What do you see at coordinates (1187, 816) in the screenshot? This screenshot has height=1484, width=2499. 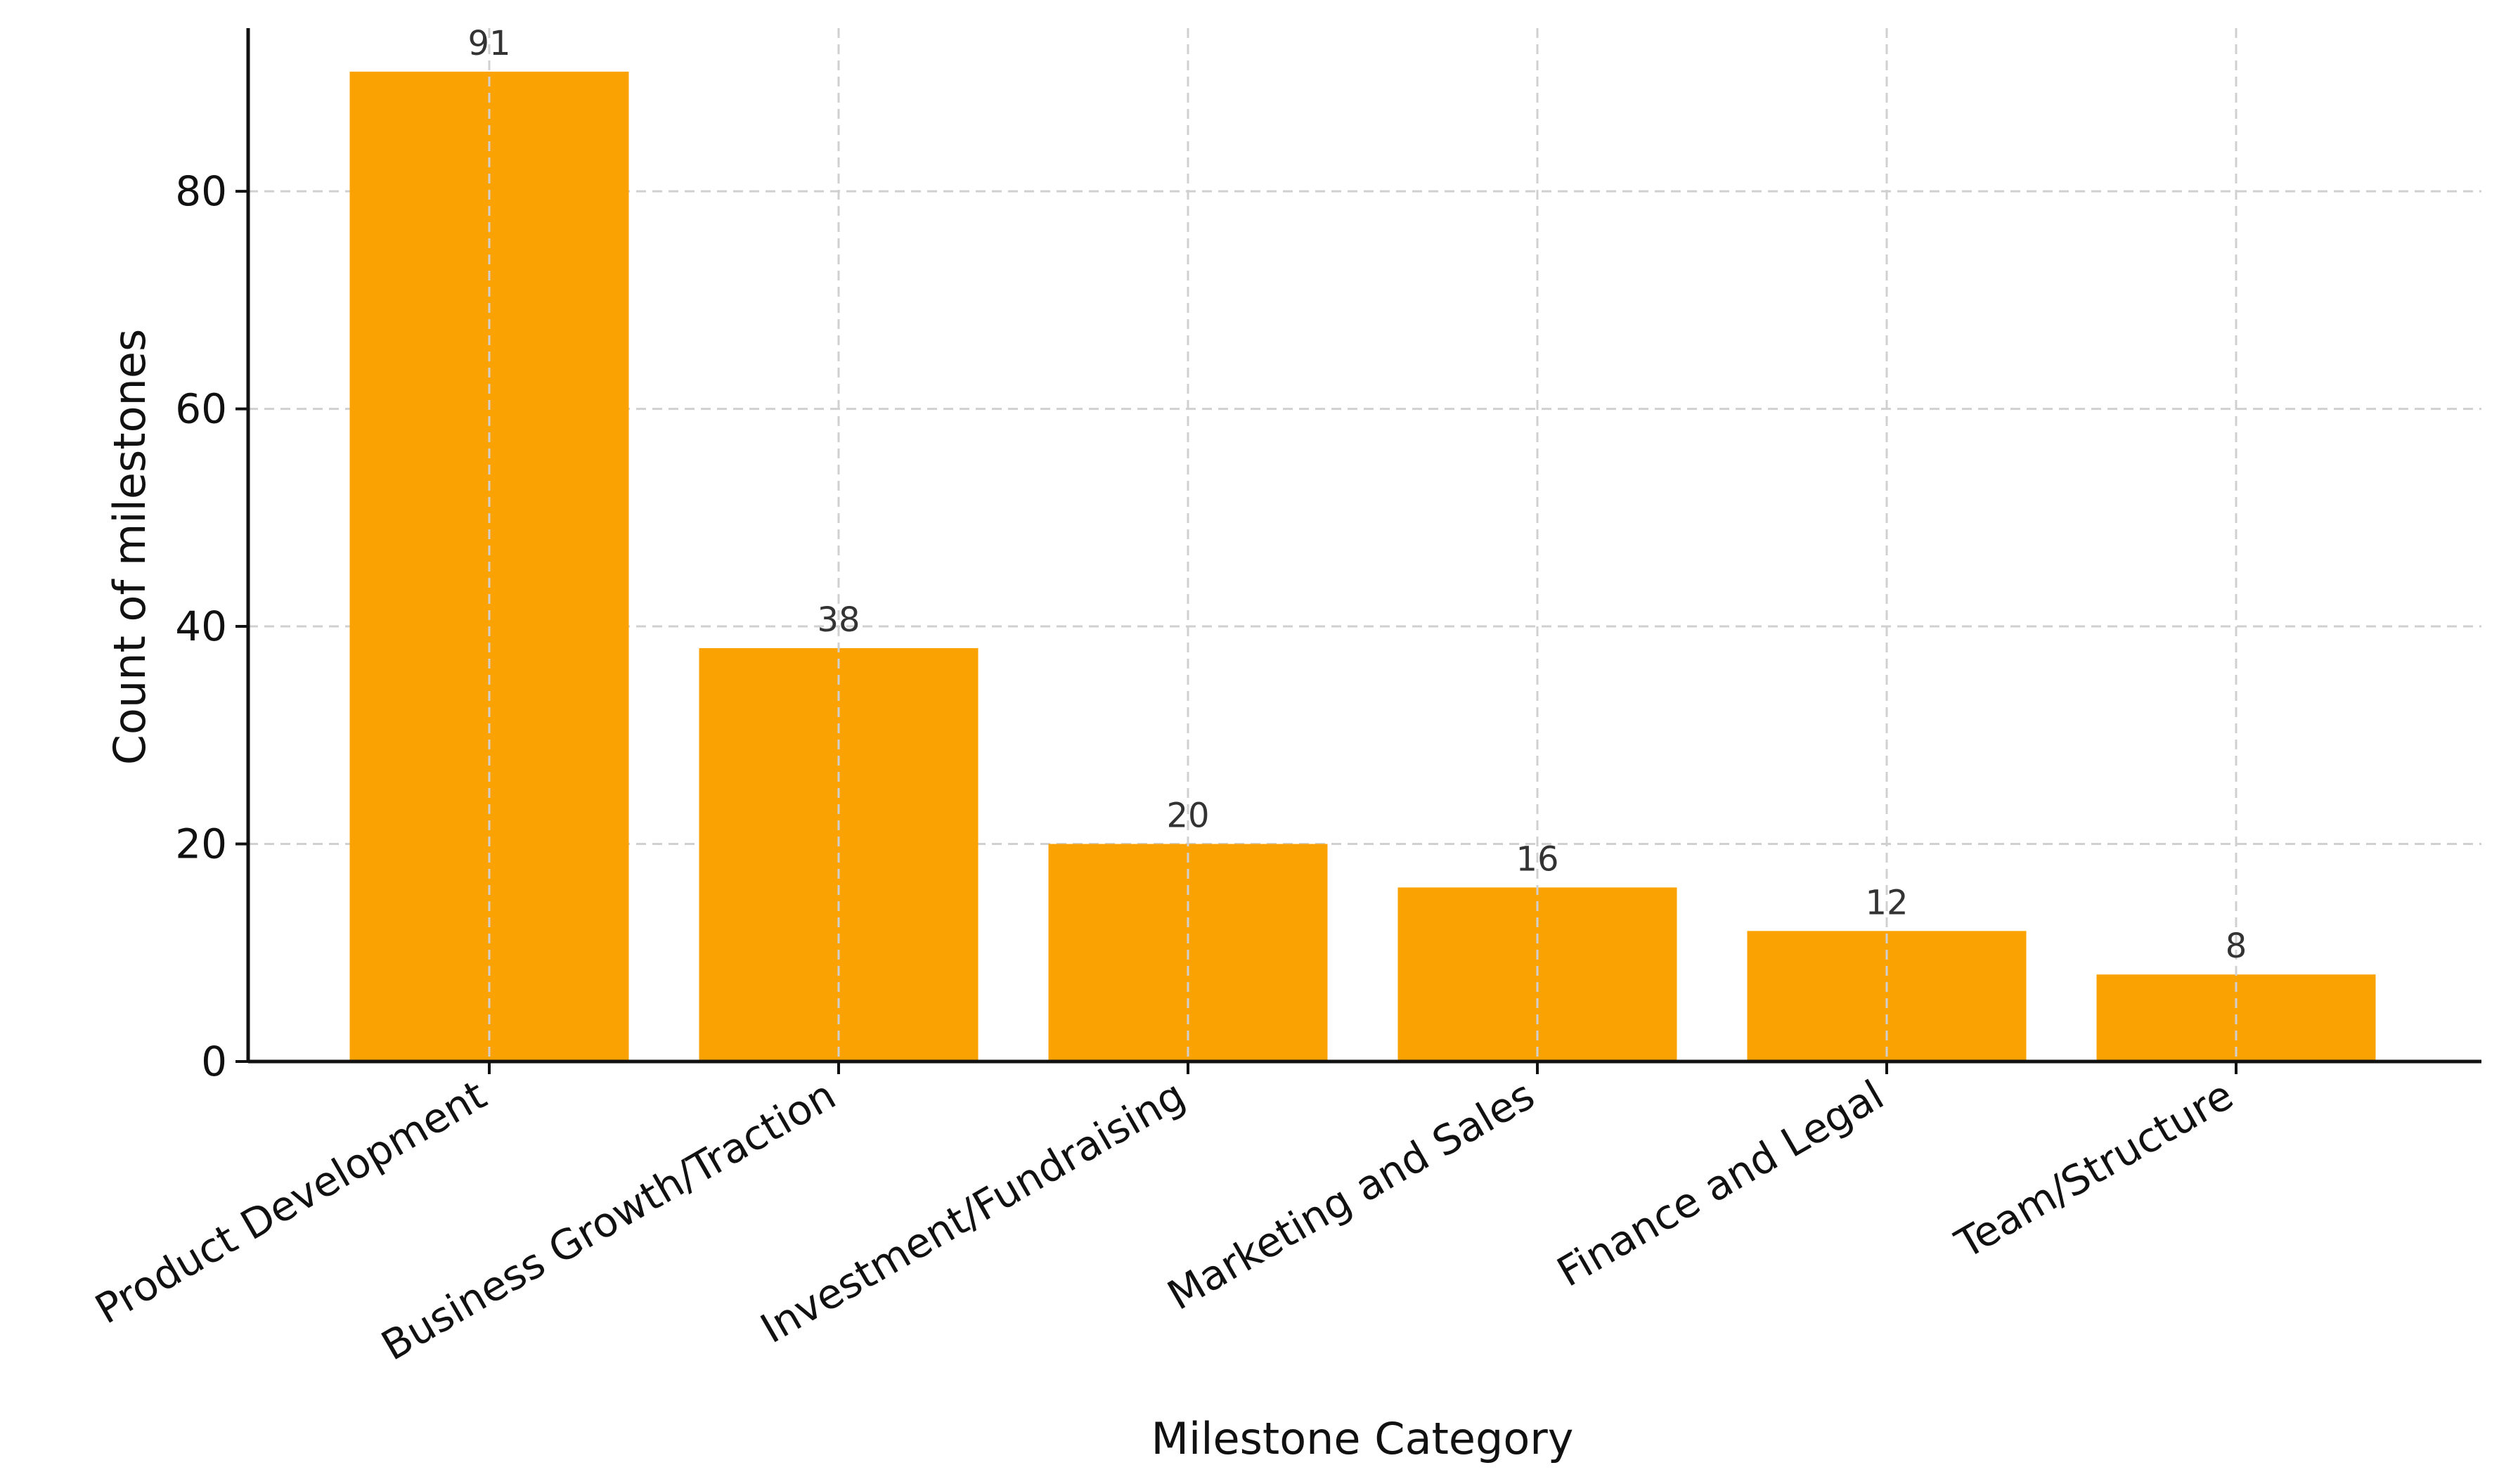 I see `data-label: 20` at bounding box center [1187, 816].